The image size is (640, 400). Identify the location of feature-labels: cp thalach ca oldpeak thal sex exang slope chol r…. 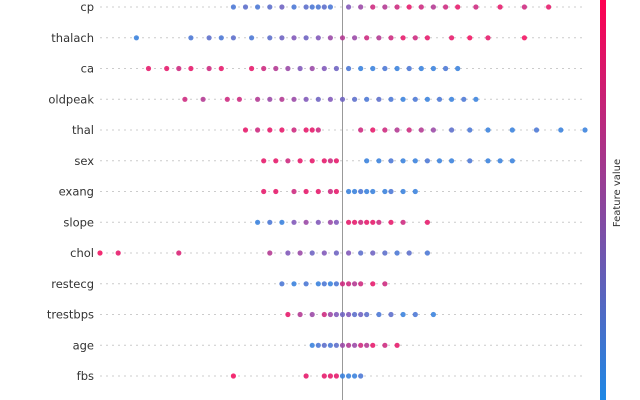
(70, 191).